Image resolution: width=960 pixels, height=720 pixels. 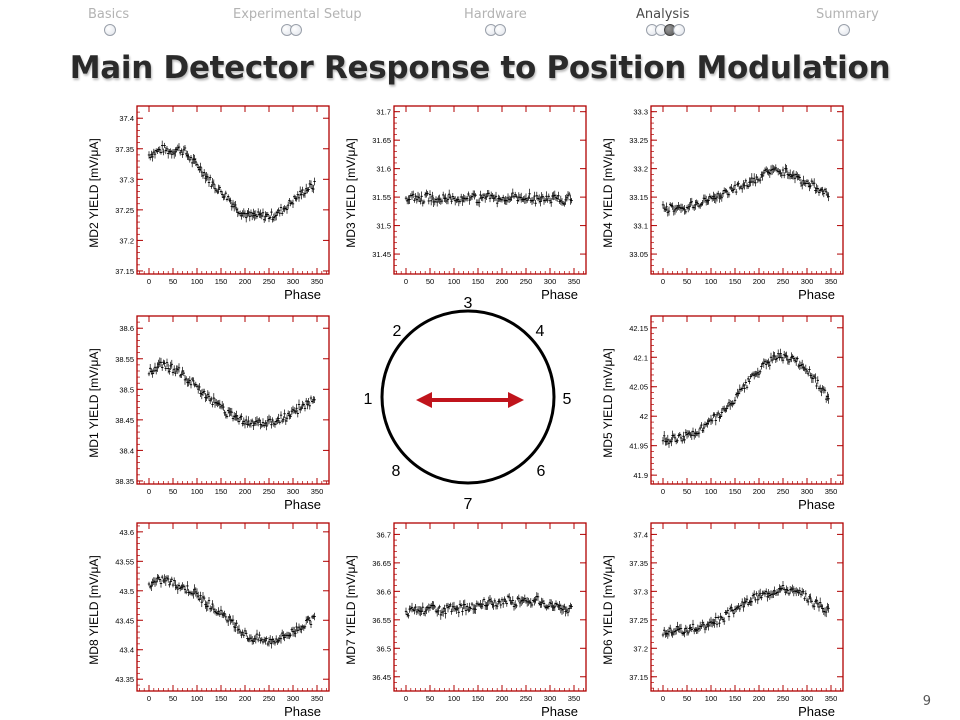 What do you see at coordinates (124, 149) in the screenshot?
I see `y-tick-label: 37.35` at bounding box center [124, 149].